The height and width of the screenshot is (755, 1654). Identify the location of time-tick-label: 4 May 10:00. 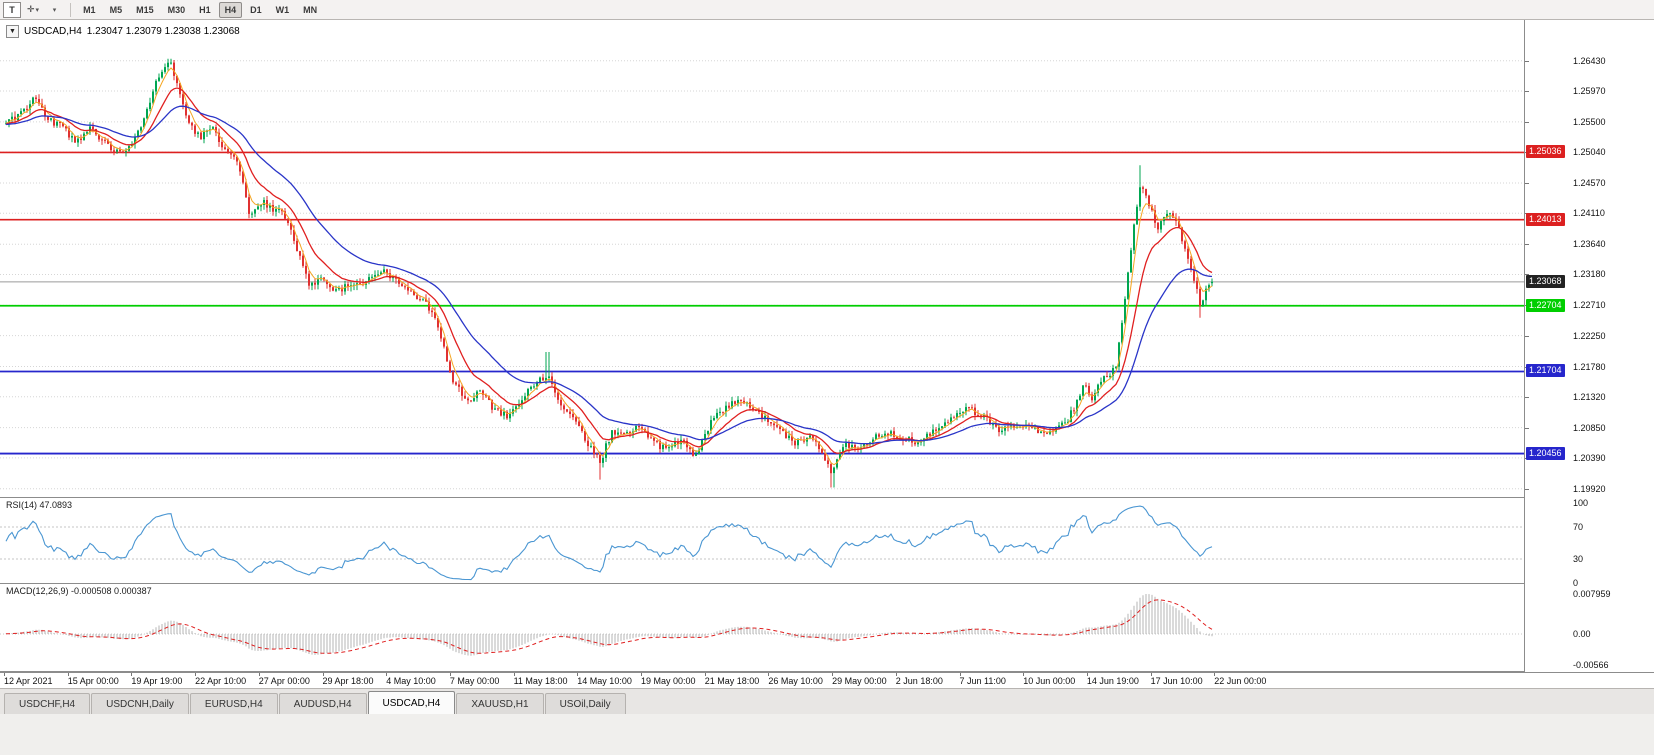
(411, 681).